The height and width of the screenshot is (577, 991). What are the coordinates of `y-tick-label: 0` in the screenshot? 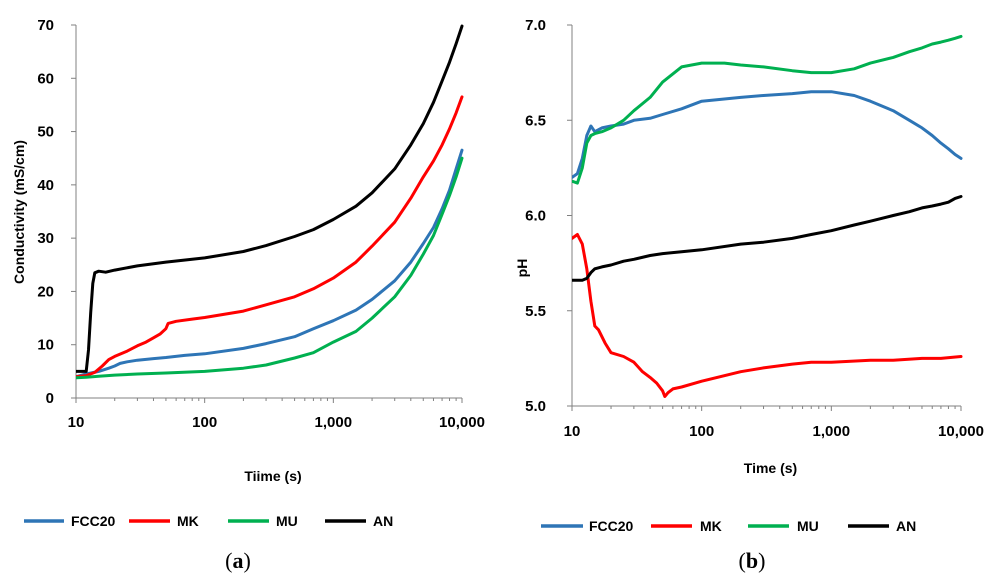 It's located at (50, 398).